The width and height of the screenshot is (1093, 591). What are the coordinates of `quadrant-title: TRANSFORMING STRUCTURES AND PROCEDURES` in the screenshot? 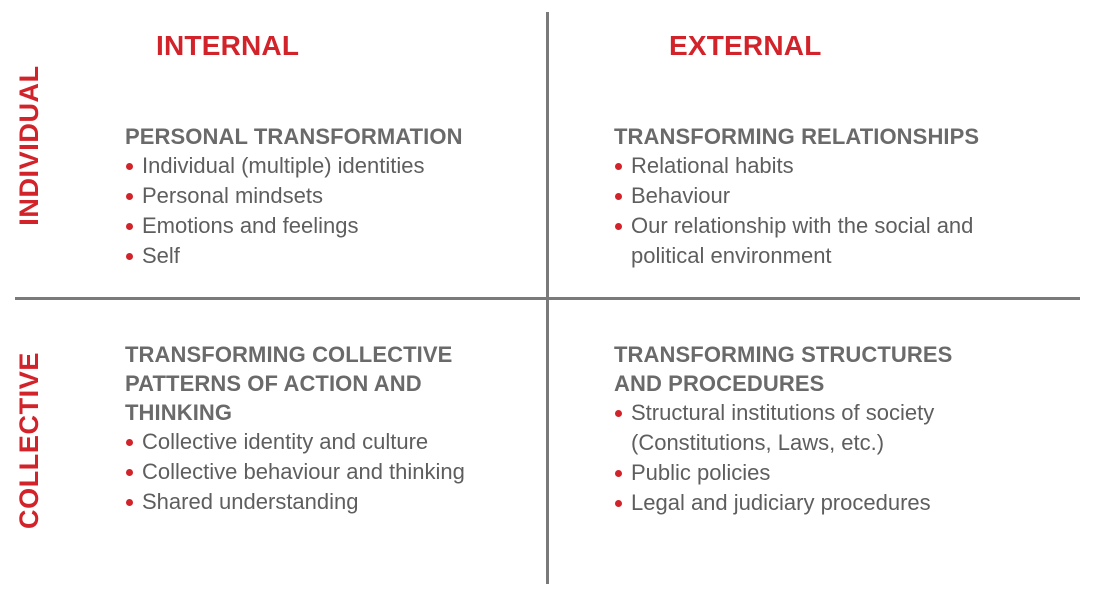 It's located at (783, 369).